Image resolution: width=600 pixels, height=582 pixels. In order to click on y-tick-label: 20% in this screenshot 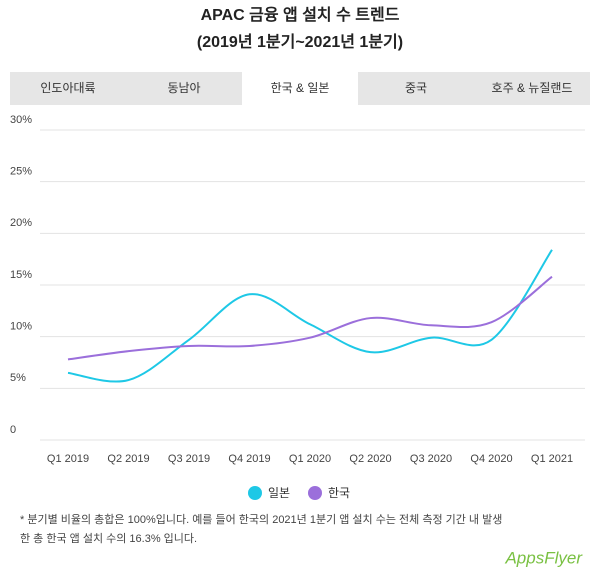, I will do `click(21, 223)`.